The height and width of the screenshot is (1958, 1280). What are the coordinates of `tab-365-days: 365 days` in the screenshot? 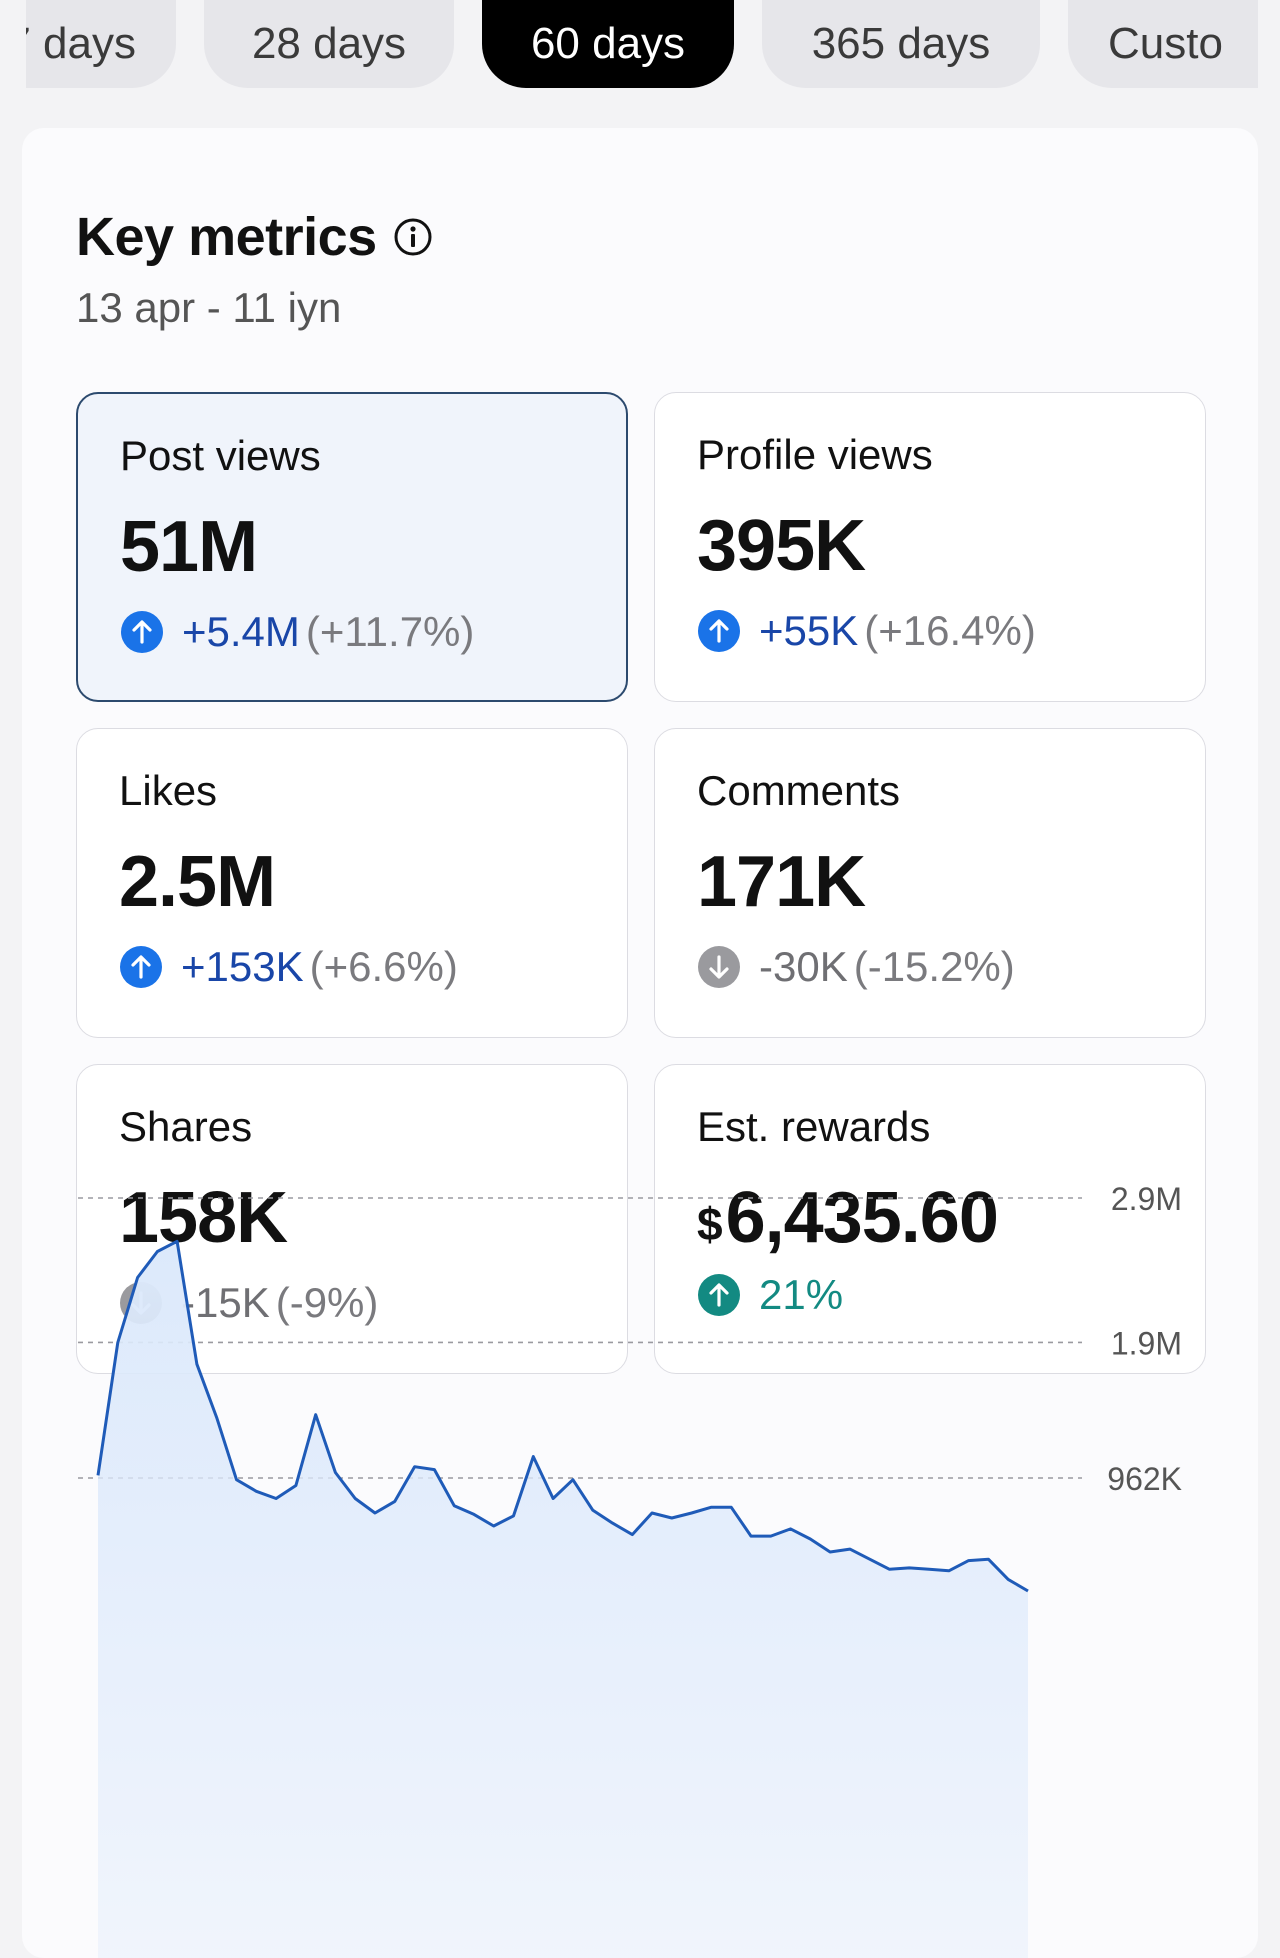 It's located at (901, 44).